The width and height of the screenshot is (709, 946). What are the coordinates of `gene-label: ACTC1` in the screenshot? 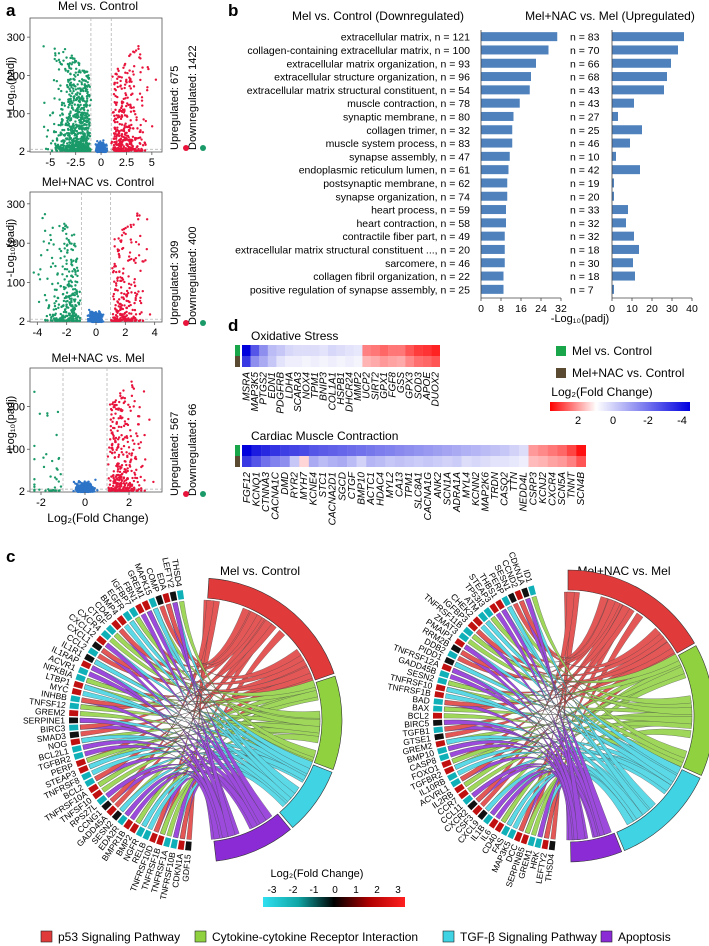 It's located at (371, 489).